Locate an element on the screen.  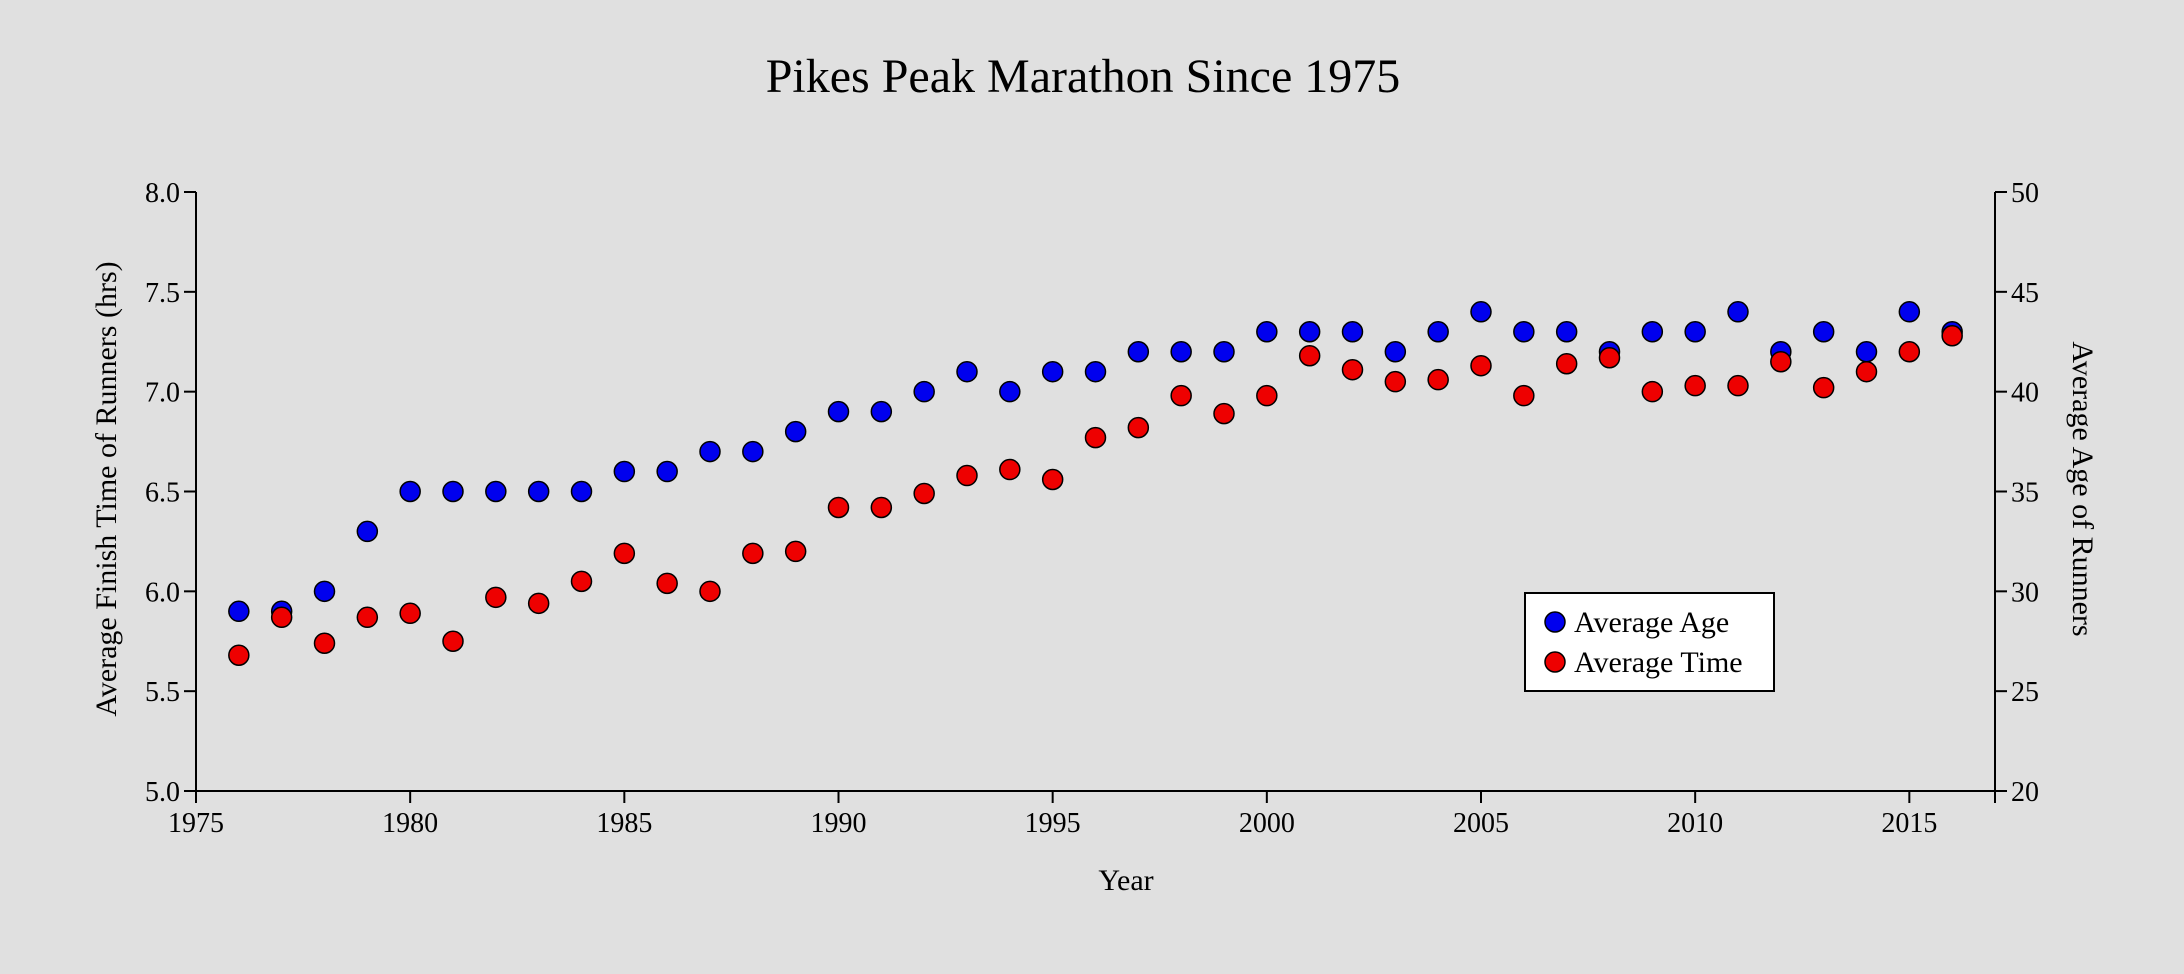
y-left-tick-label: 6.0 is located at coordinates (162, 592).